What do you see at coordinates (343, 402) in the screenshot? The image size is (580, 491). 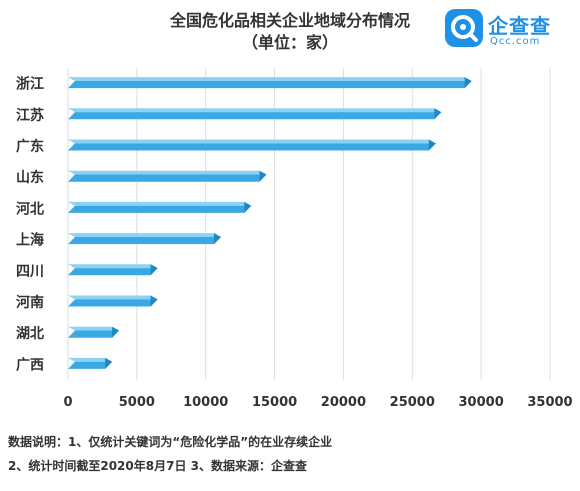 I see `x-tick-label: 20000` at bounding box center [343, 402].